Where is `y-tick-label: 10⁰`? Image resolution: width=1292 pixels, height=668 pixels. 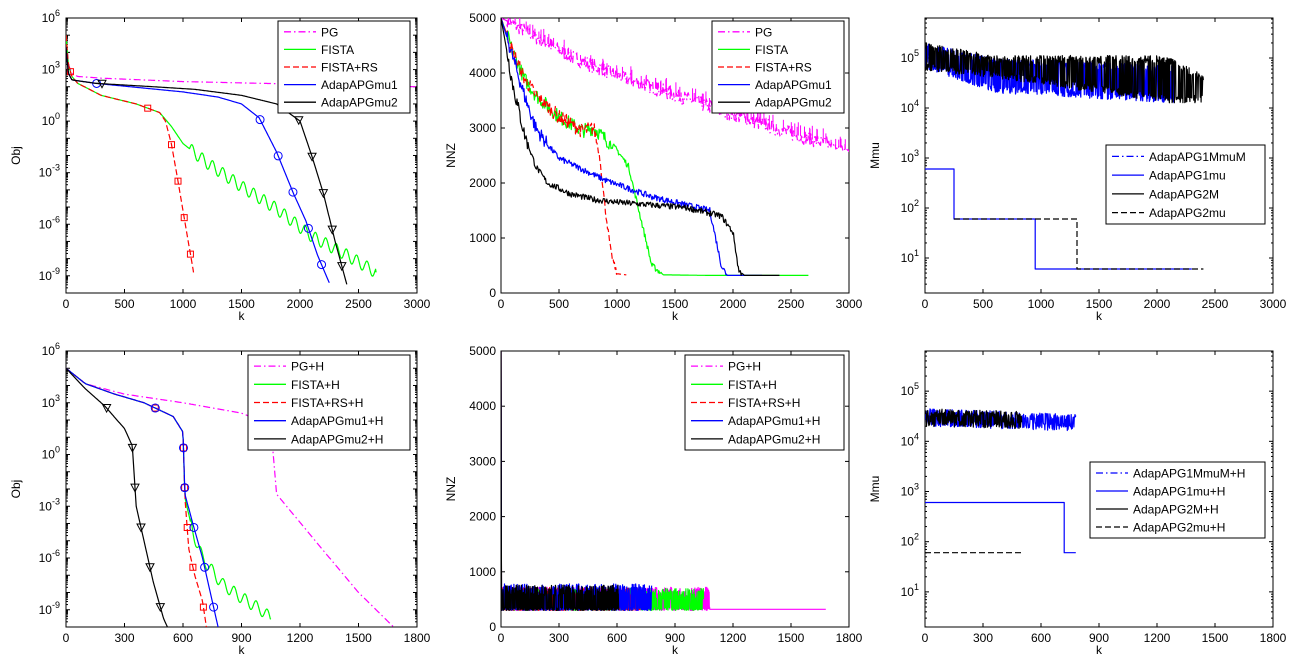 y-tick-label: 10⁰ is located at coordinates (51, 453).